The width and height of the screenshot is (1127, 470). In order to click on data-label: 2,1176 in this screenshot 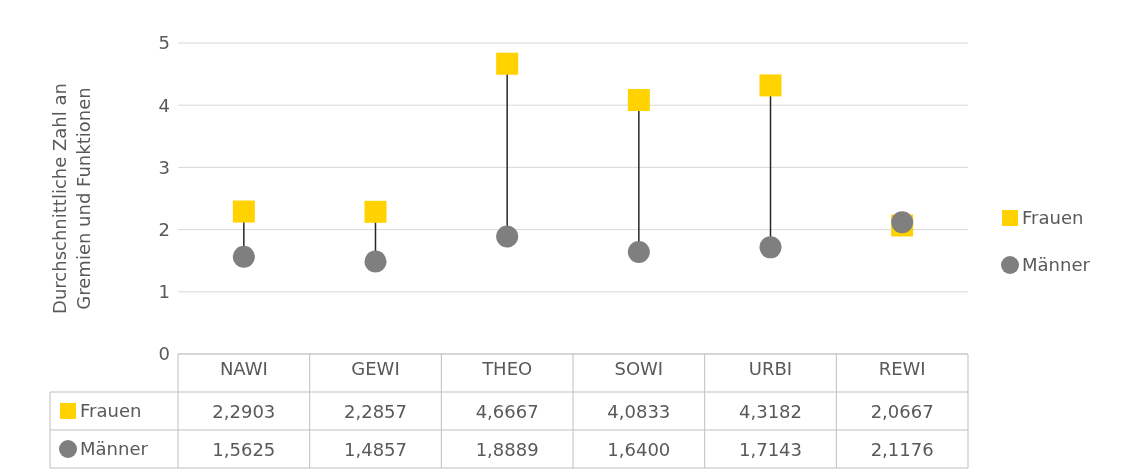, I will do `click(902, 449)`.